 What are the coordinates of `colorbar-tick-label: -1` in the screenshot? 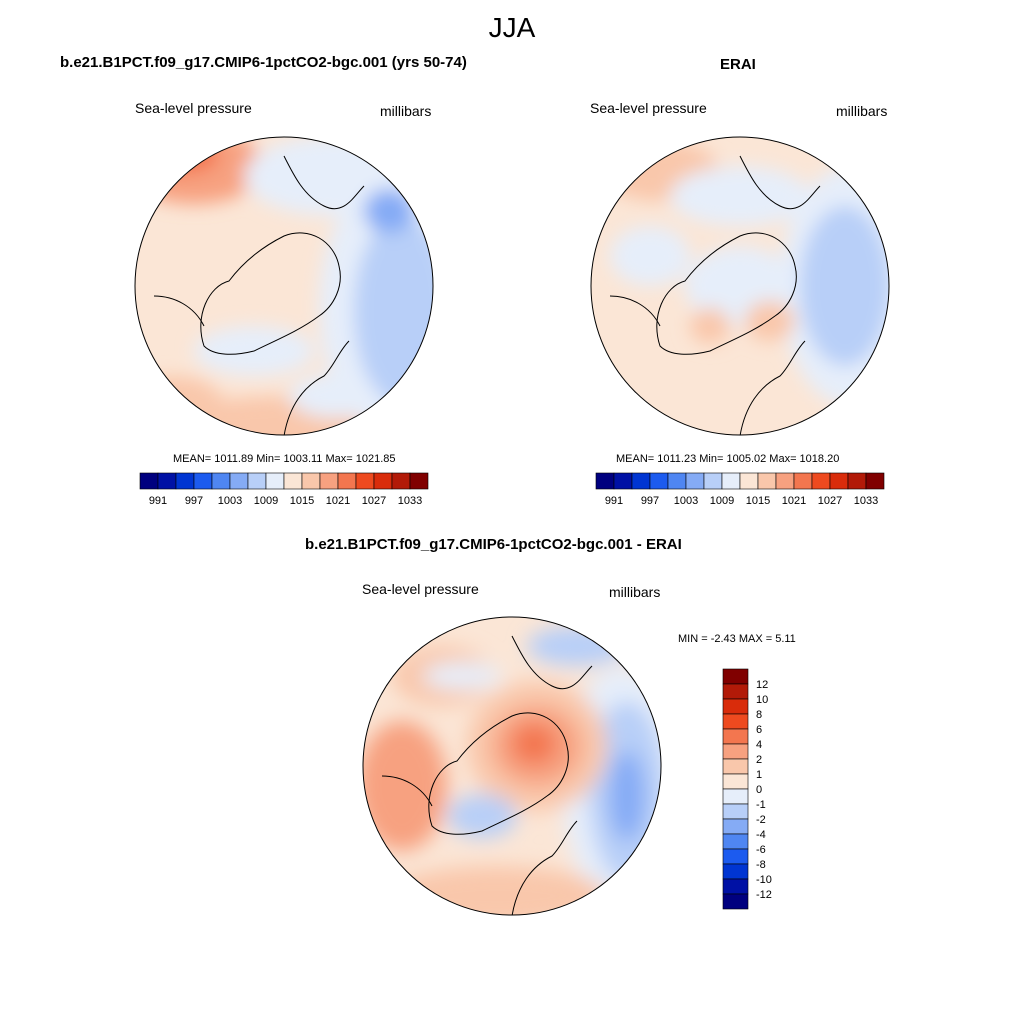 It's located at (761, 805).